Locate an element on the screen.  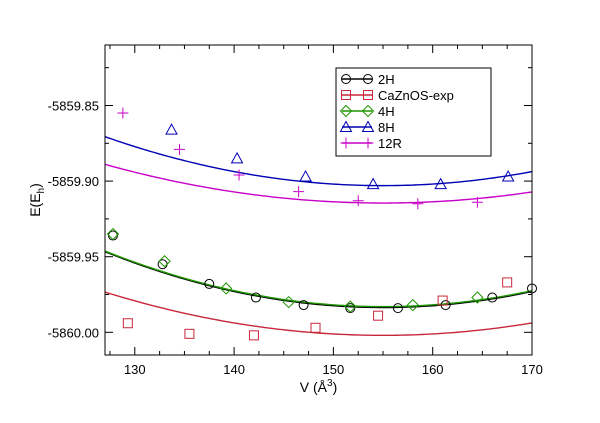
y-tick-label: -5859.95 is located at coordinates (73, 257).